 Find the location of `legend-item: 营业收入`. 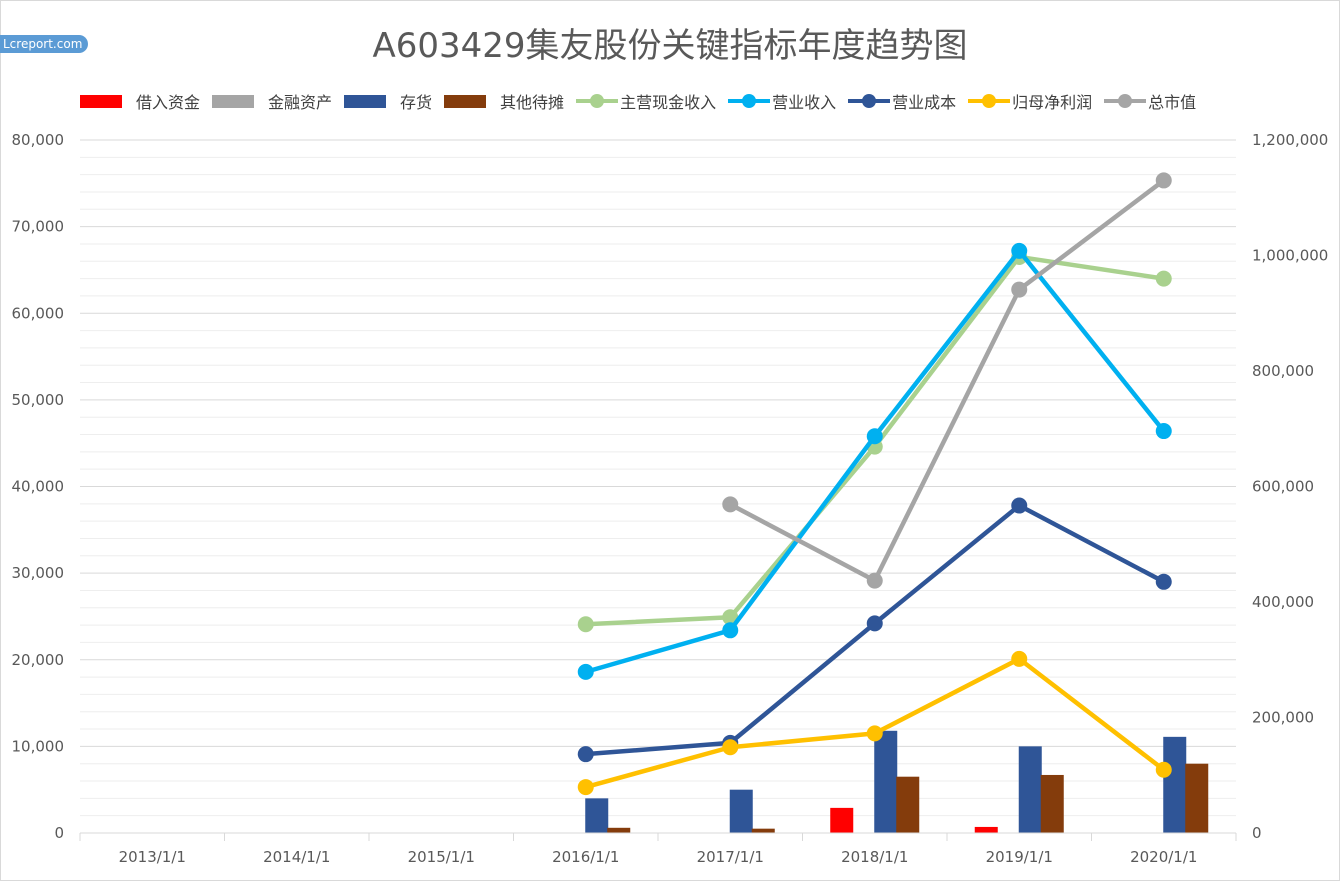

legend-item: 营业收入 is located at coordinates (782, 101).